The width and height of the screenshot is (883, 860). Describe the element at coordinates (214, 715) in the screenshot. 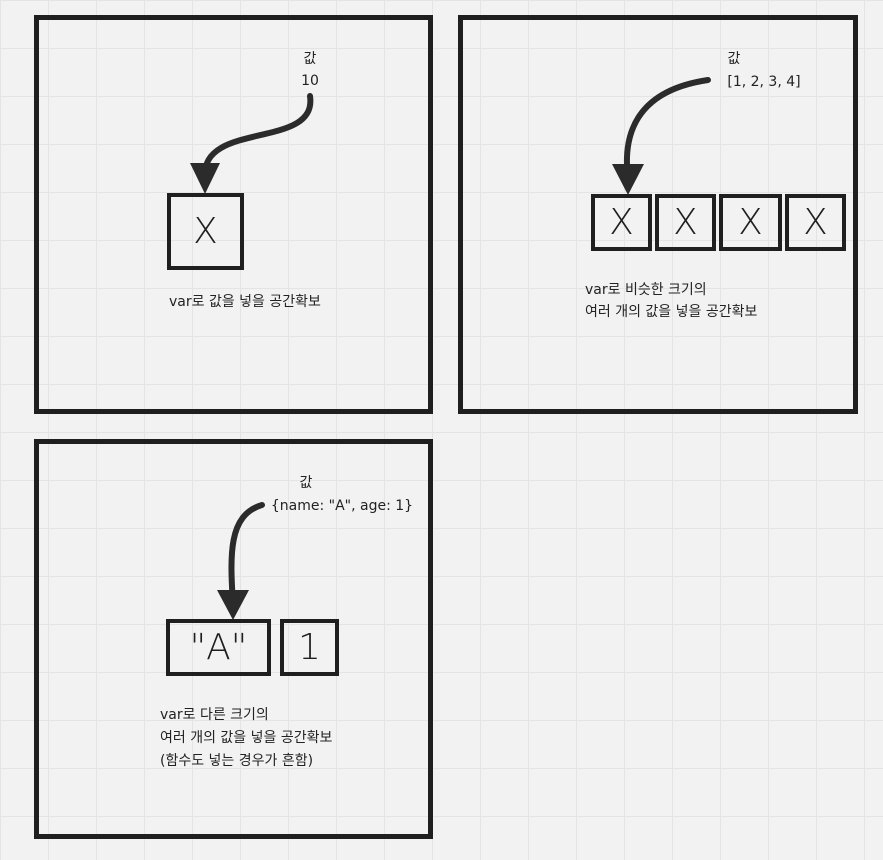

I see `panel3-caption-line: var로 다른 크기의` at that location.